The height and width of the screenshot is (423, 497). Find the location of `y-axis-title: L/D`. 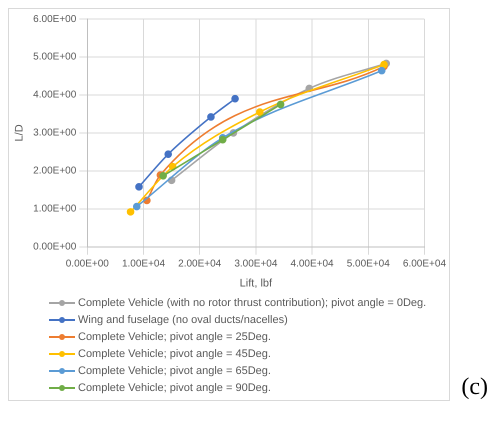

y-axis-title: L/D is located at coordinates (20, 133).